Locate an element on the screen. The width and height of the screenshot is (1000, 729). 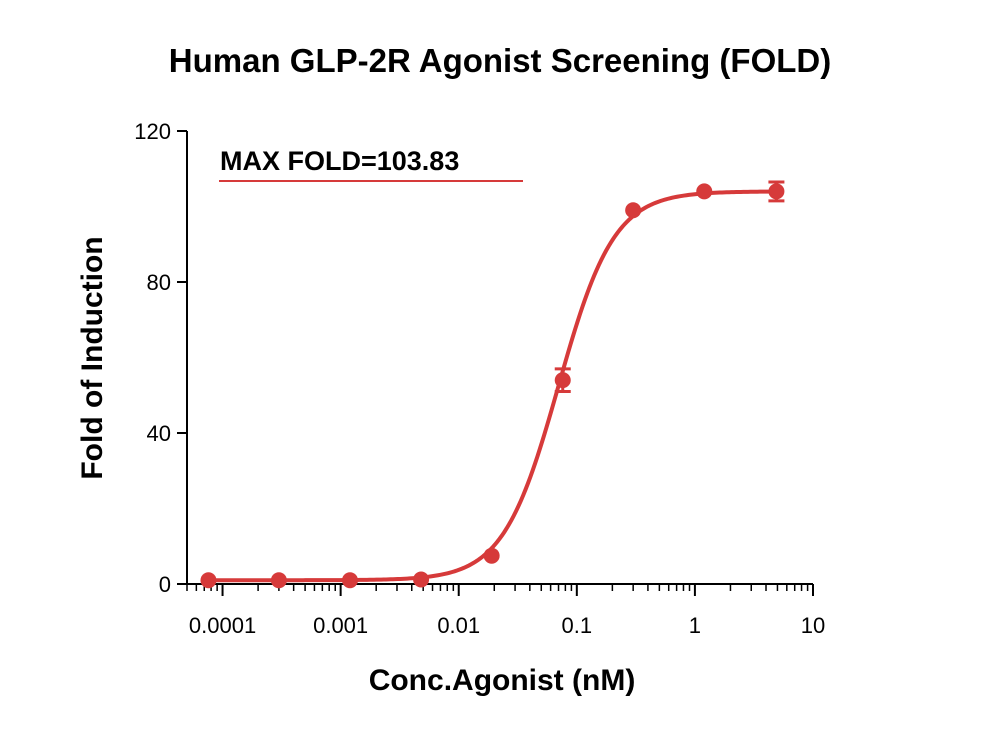
y-tick-label: 0 is located at coordinates (165, 584).